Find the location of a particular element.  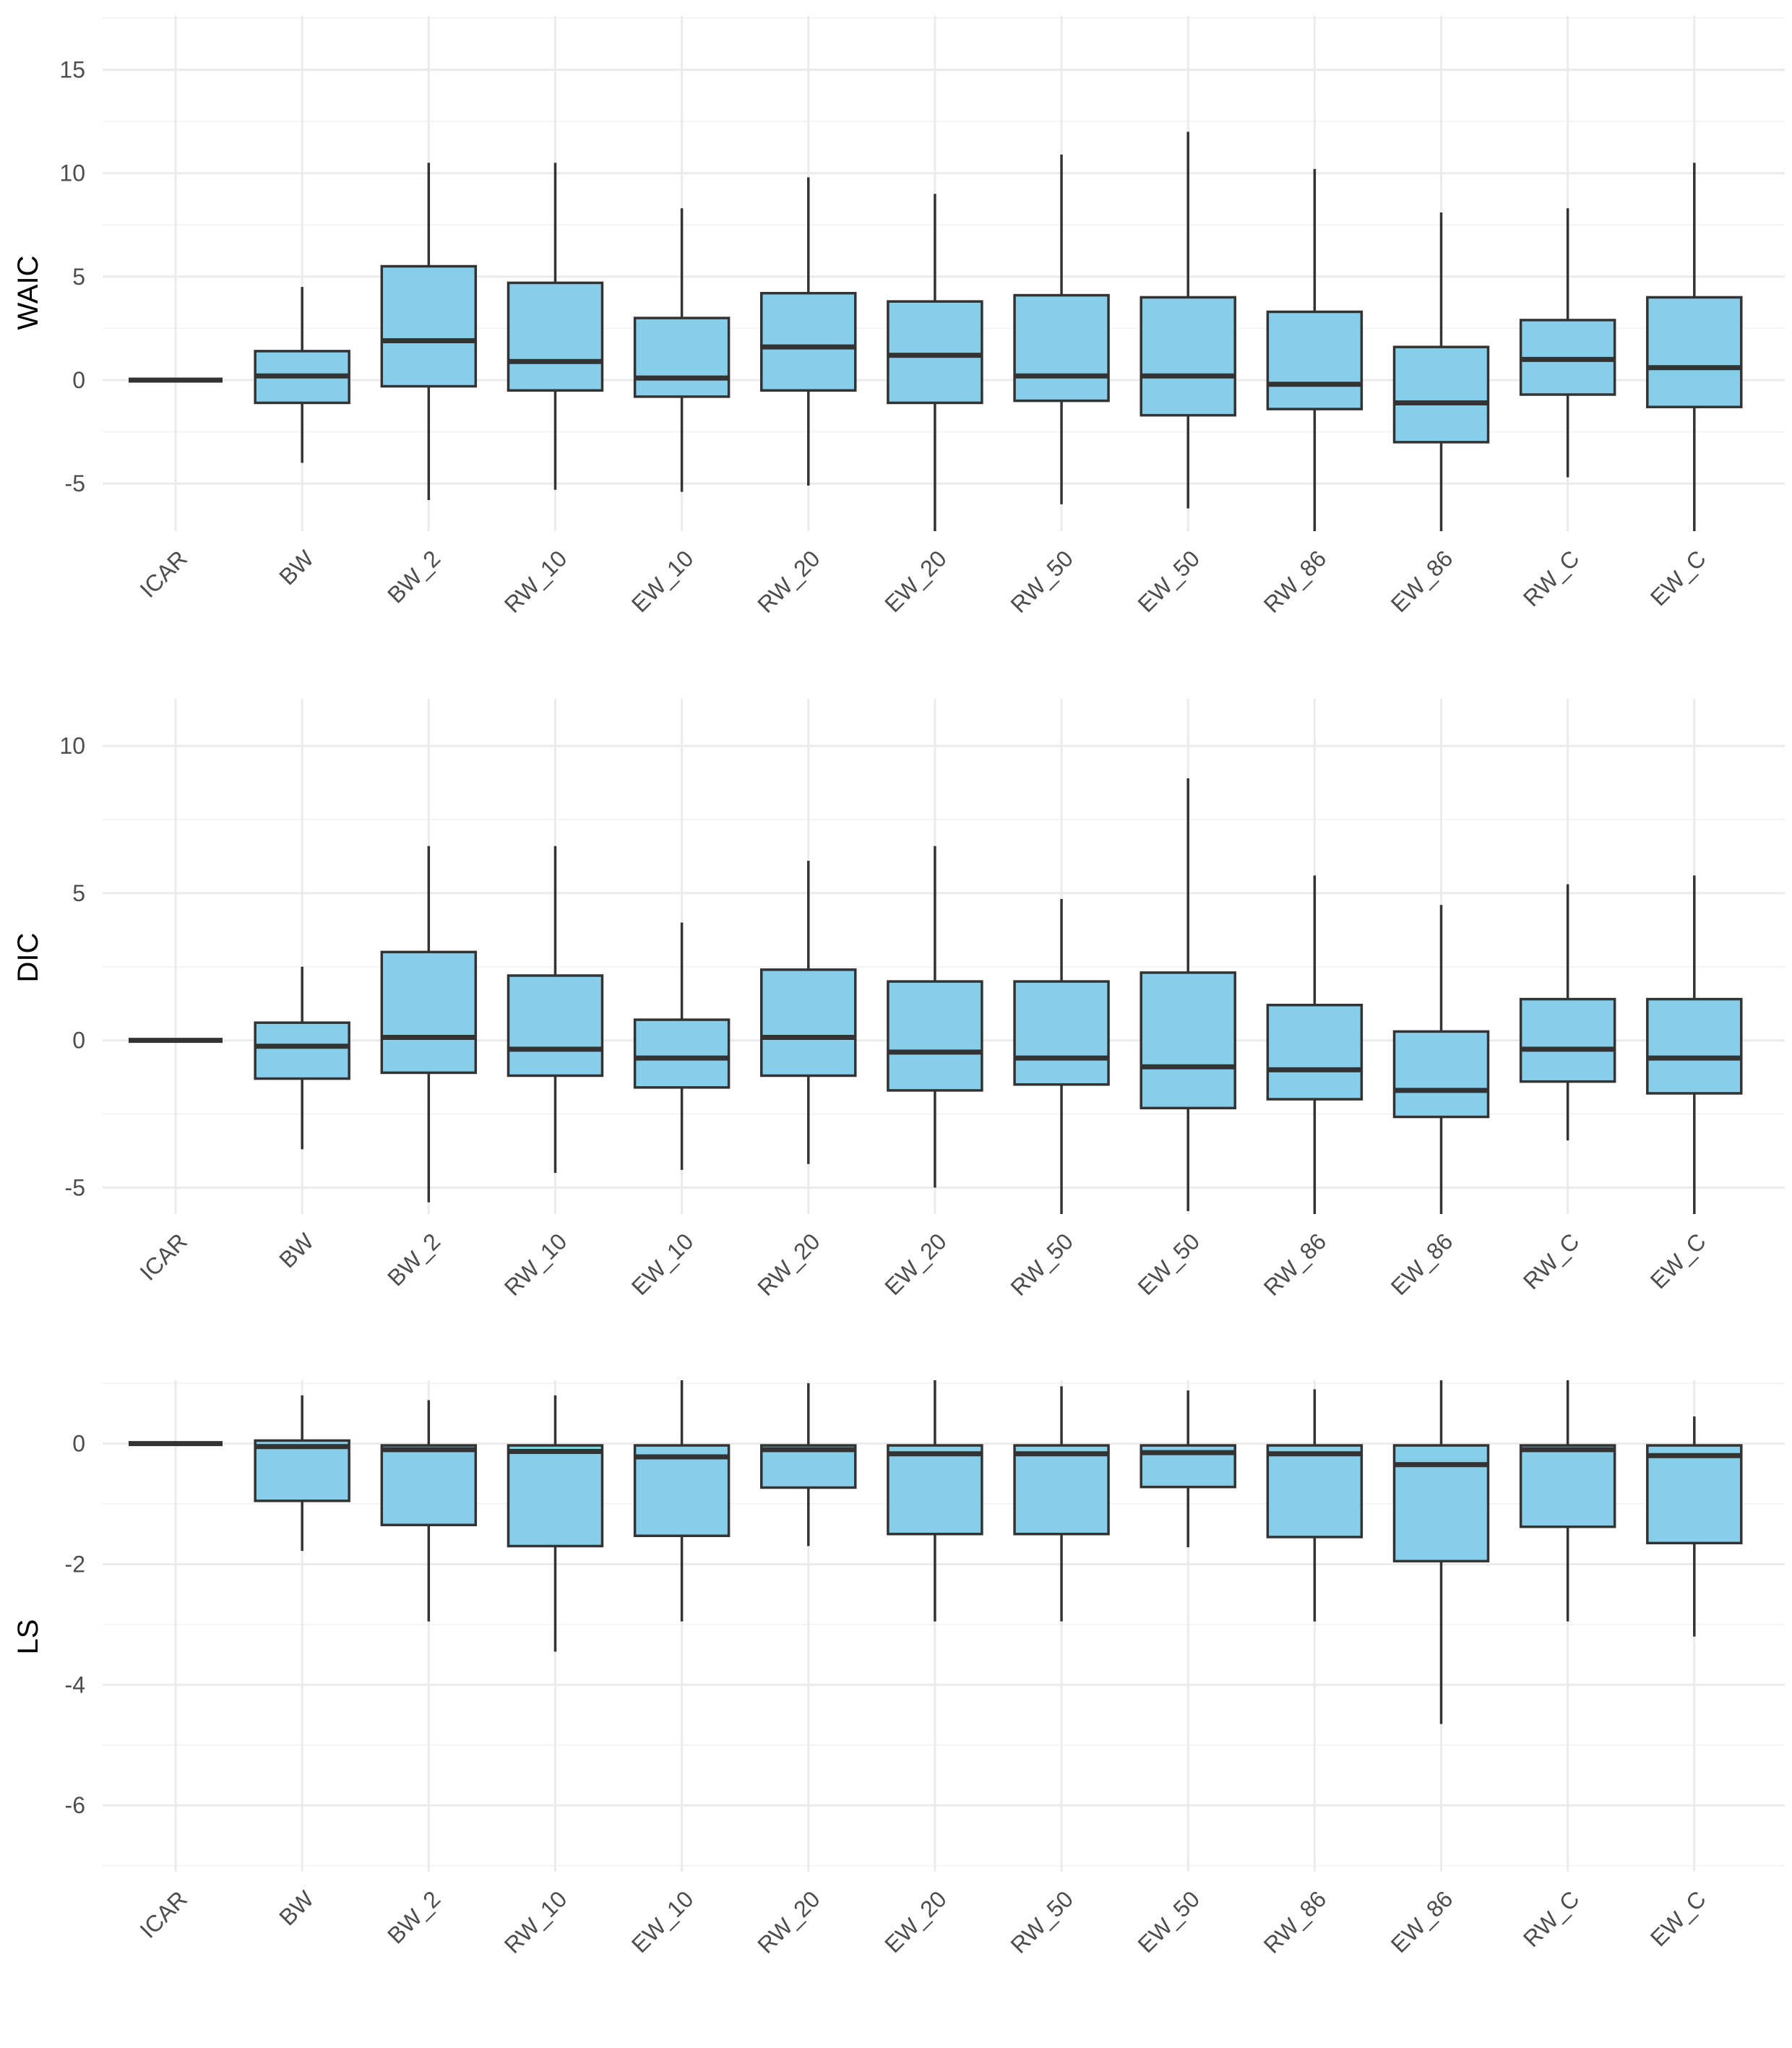

y-tick-label: -4 is located at coordinates (75, 1684).